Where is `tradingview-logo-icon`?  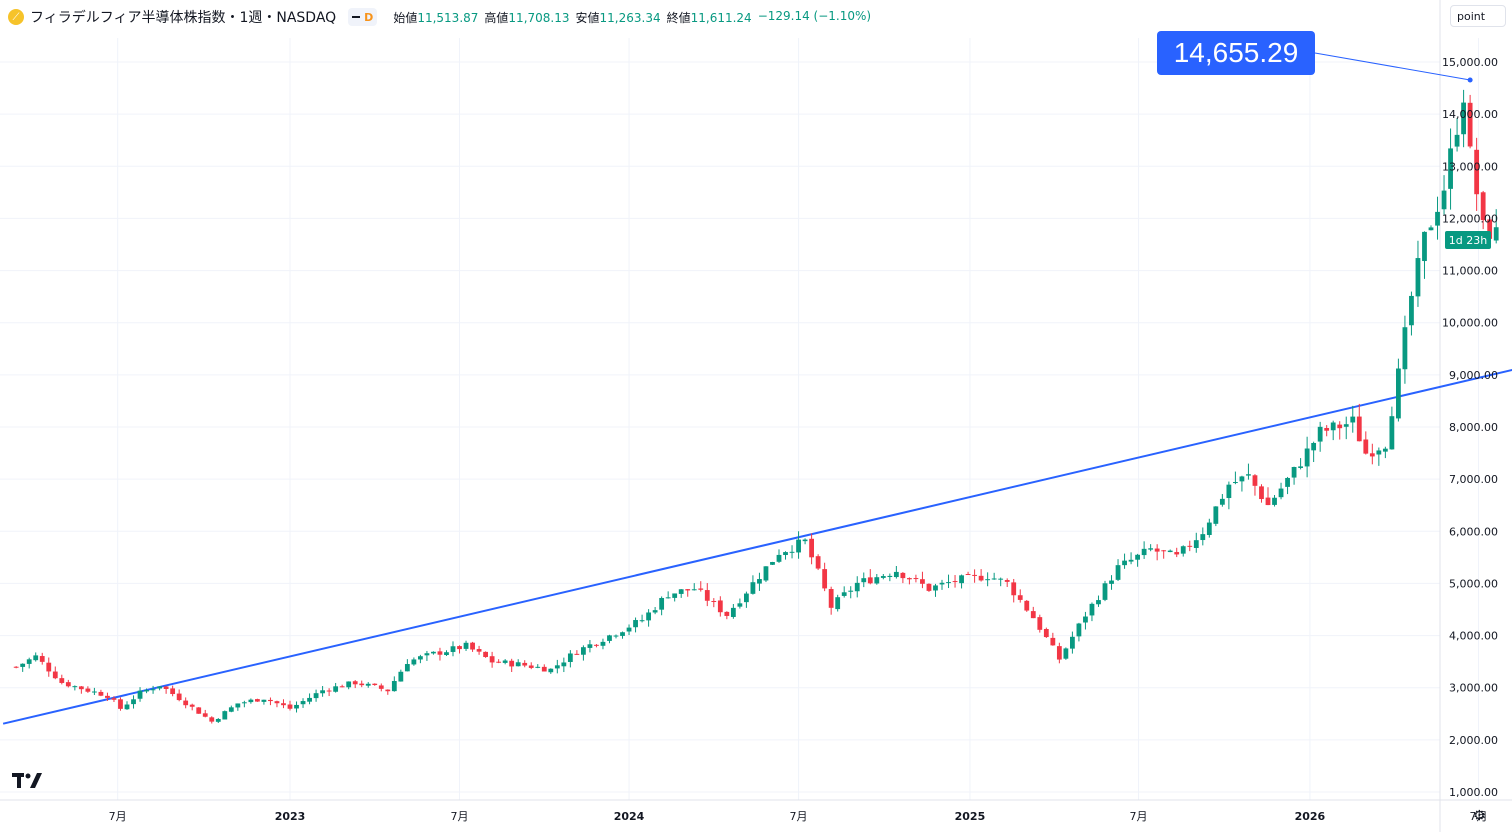 tradingview-logo-icon is located at coordinates (28, 783).